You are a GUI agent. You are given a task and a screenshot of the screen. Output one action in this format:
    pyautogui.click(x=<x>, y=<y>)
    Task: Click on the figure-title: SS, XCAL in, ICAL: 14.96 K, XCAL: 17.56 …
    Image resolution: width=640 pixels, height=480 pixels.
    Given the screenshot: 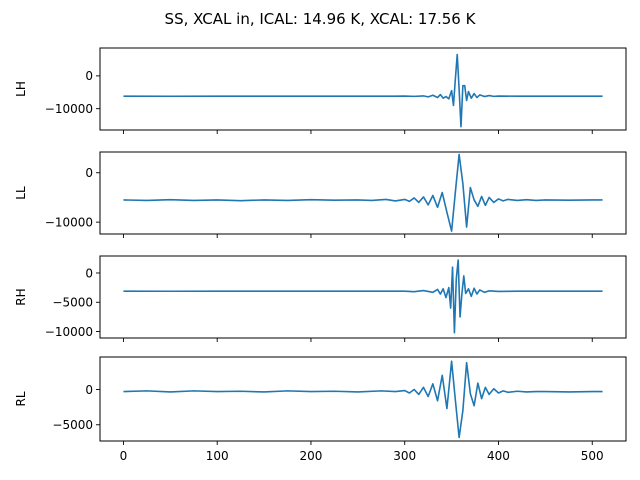 What is the action you would take?
    pyautogui.click(x=321, y=19)
    